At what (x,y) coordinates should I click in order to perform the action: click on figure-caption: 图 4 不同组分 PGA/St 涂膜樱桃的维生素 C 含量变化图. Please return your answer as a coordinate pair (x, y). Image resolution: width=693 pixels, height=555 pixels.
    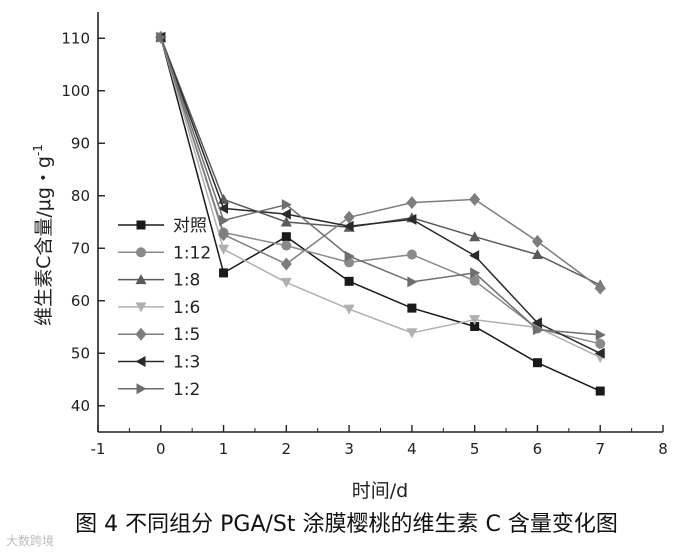
    Looking at the image, I should click on (346, 524).